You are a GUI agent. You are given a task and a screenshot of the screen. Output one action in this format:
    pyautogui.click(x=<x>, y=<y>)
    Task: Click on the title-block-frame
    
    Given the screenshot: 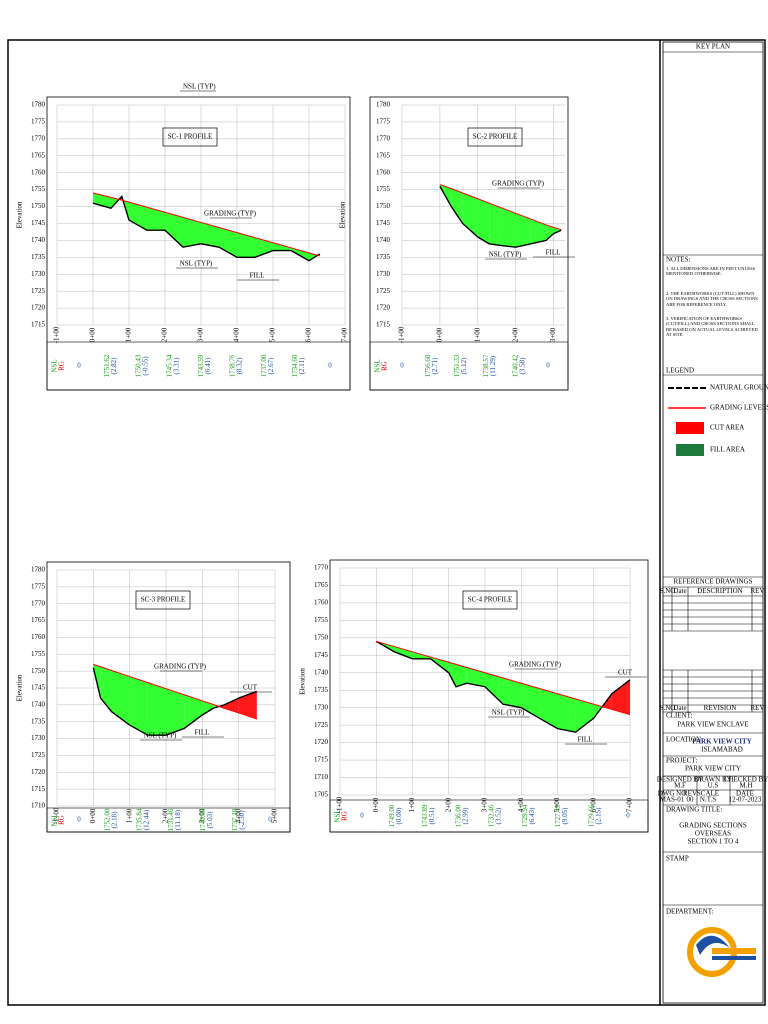 What is the action you would take?
    pyautogui.click(x=713, y=522)
    